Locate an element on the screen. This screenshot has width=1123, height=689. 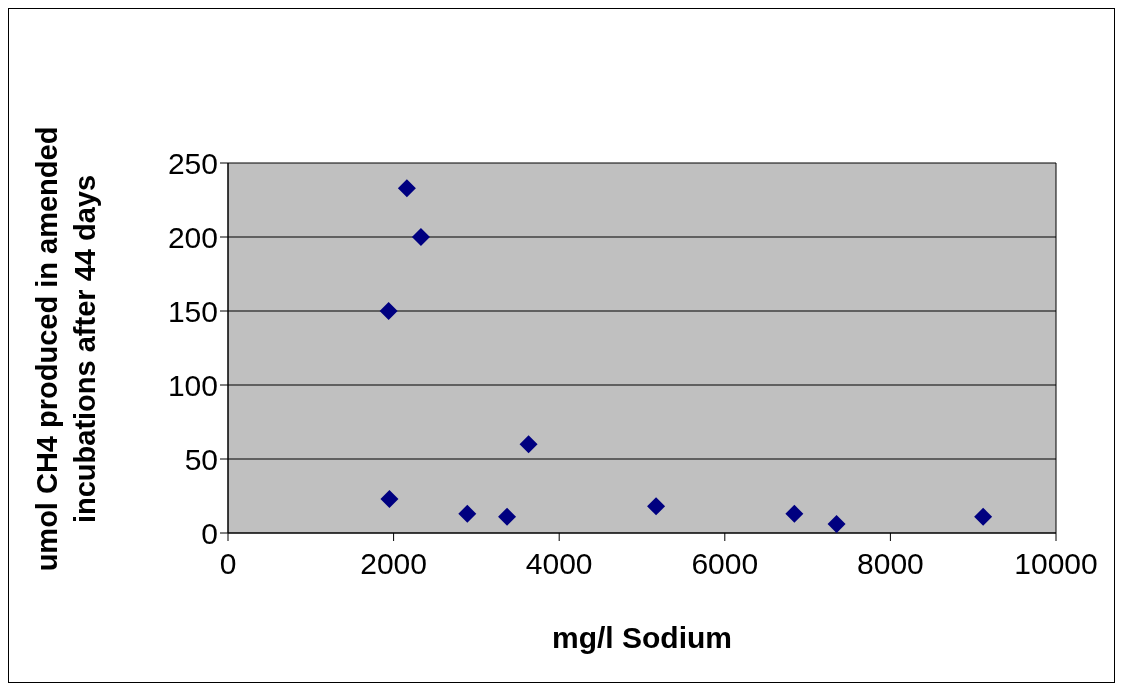
x-tick-label: 2000 is located at coordinates (393, 564).